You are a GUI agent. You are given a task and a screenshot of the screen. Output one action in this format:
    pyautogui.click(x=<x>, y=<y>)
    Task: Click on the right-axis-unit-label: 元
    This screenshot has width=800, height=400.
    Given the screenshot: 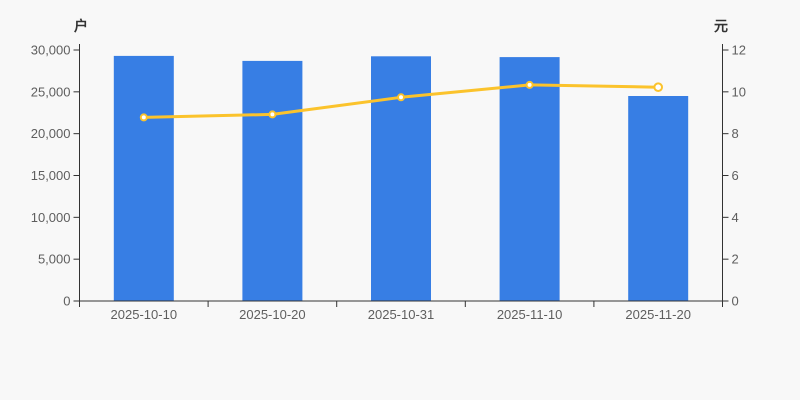 What is the action you would take?
    pyautogui.click(x=721, y=26)
    